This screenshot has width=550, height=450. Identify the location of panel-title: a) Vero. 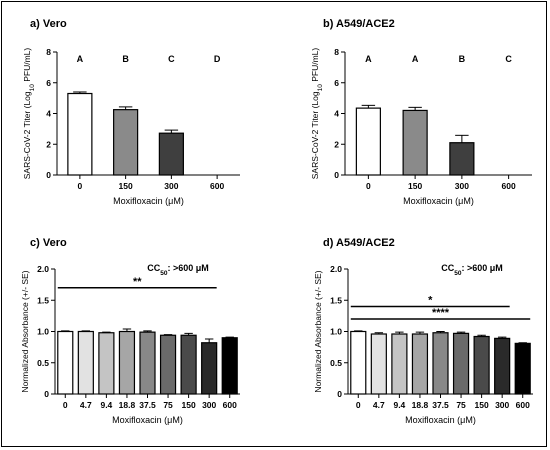
(48, 24).